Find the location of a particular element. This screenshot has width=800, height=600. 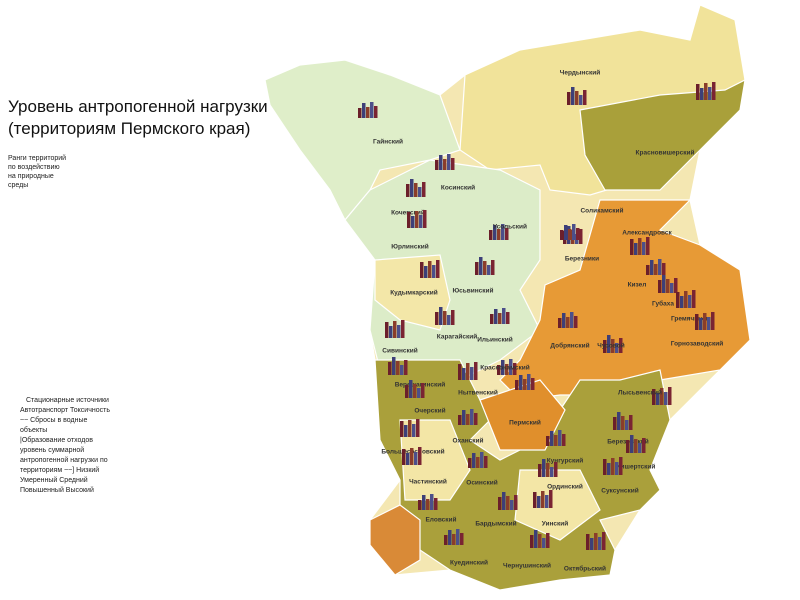

district-label: Оханский is located at coordinates (467, 441).